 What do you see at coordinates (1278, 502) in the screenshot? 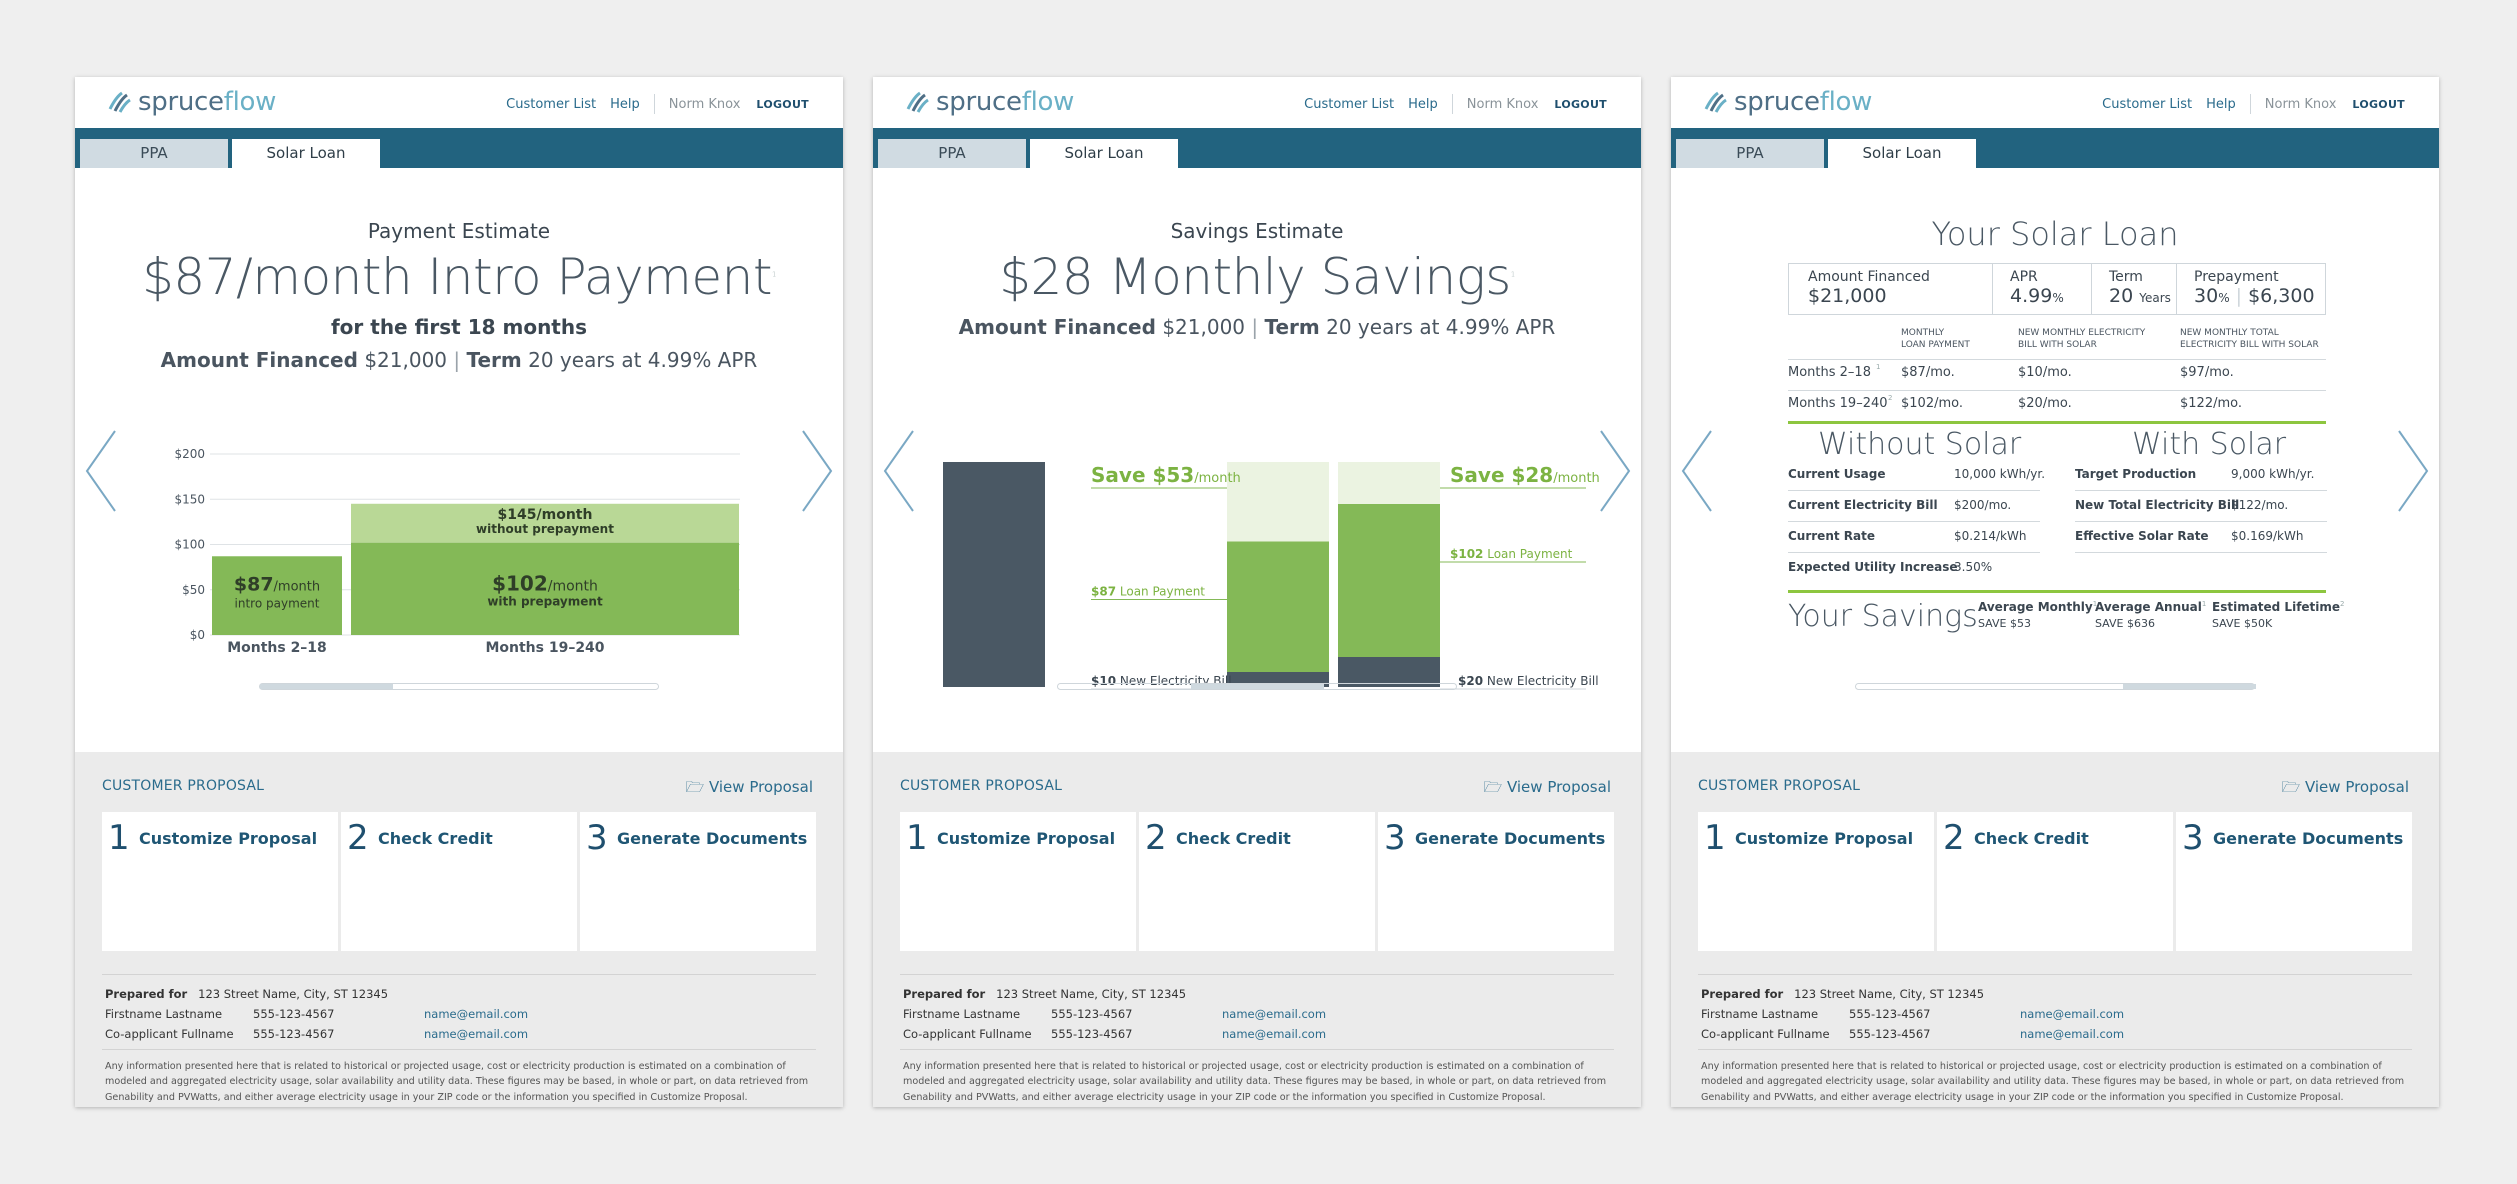
I see `bar-savings-area` at bounding box center [1278, 502].